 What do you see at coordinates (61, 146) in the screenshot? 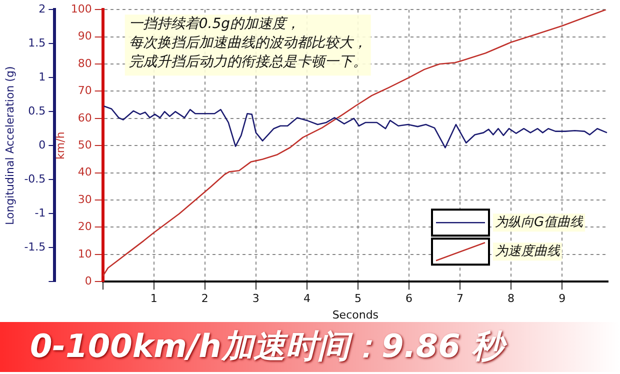
I see `y2-axis-title: km/h` at bounding box center [61, 146].